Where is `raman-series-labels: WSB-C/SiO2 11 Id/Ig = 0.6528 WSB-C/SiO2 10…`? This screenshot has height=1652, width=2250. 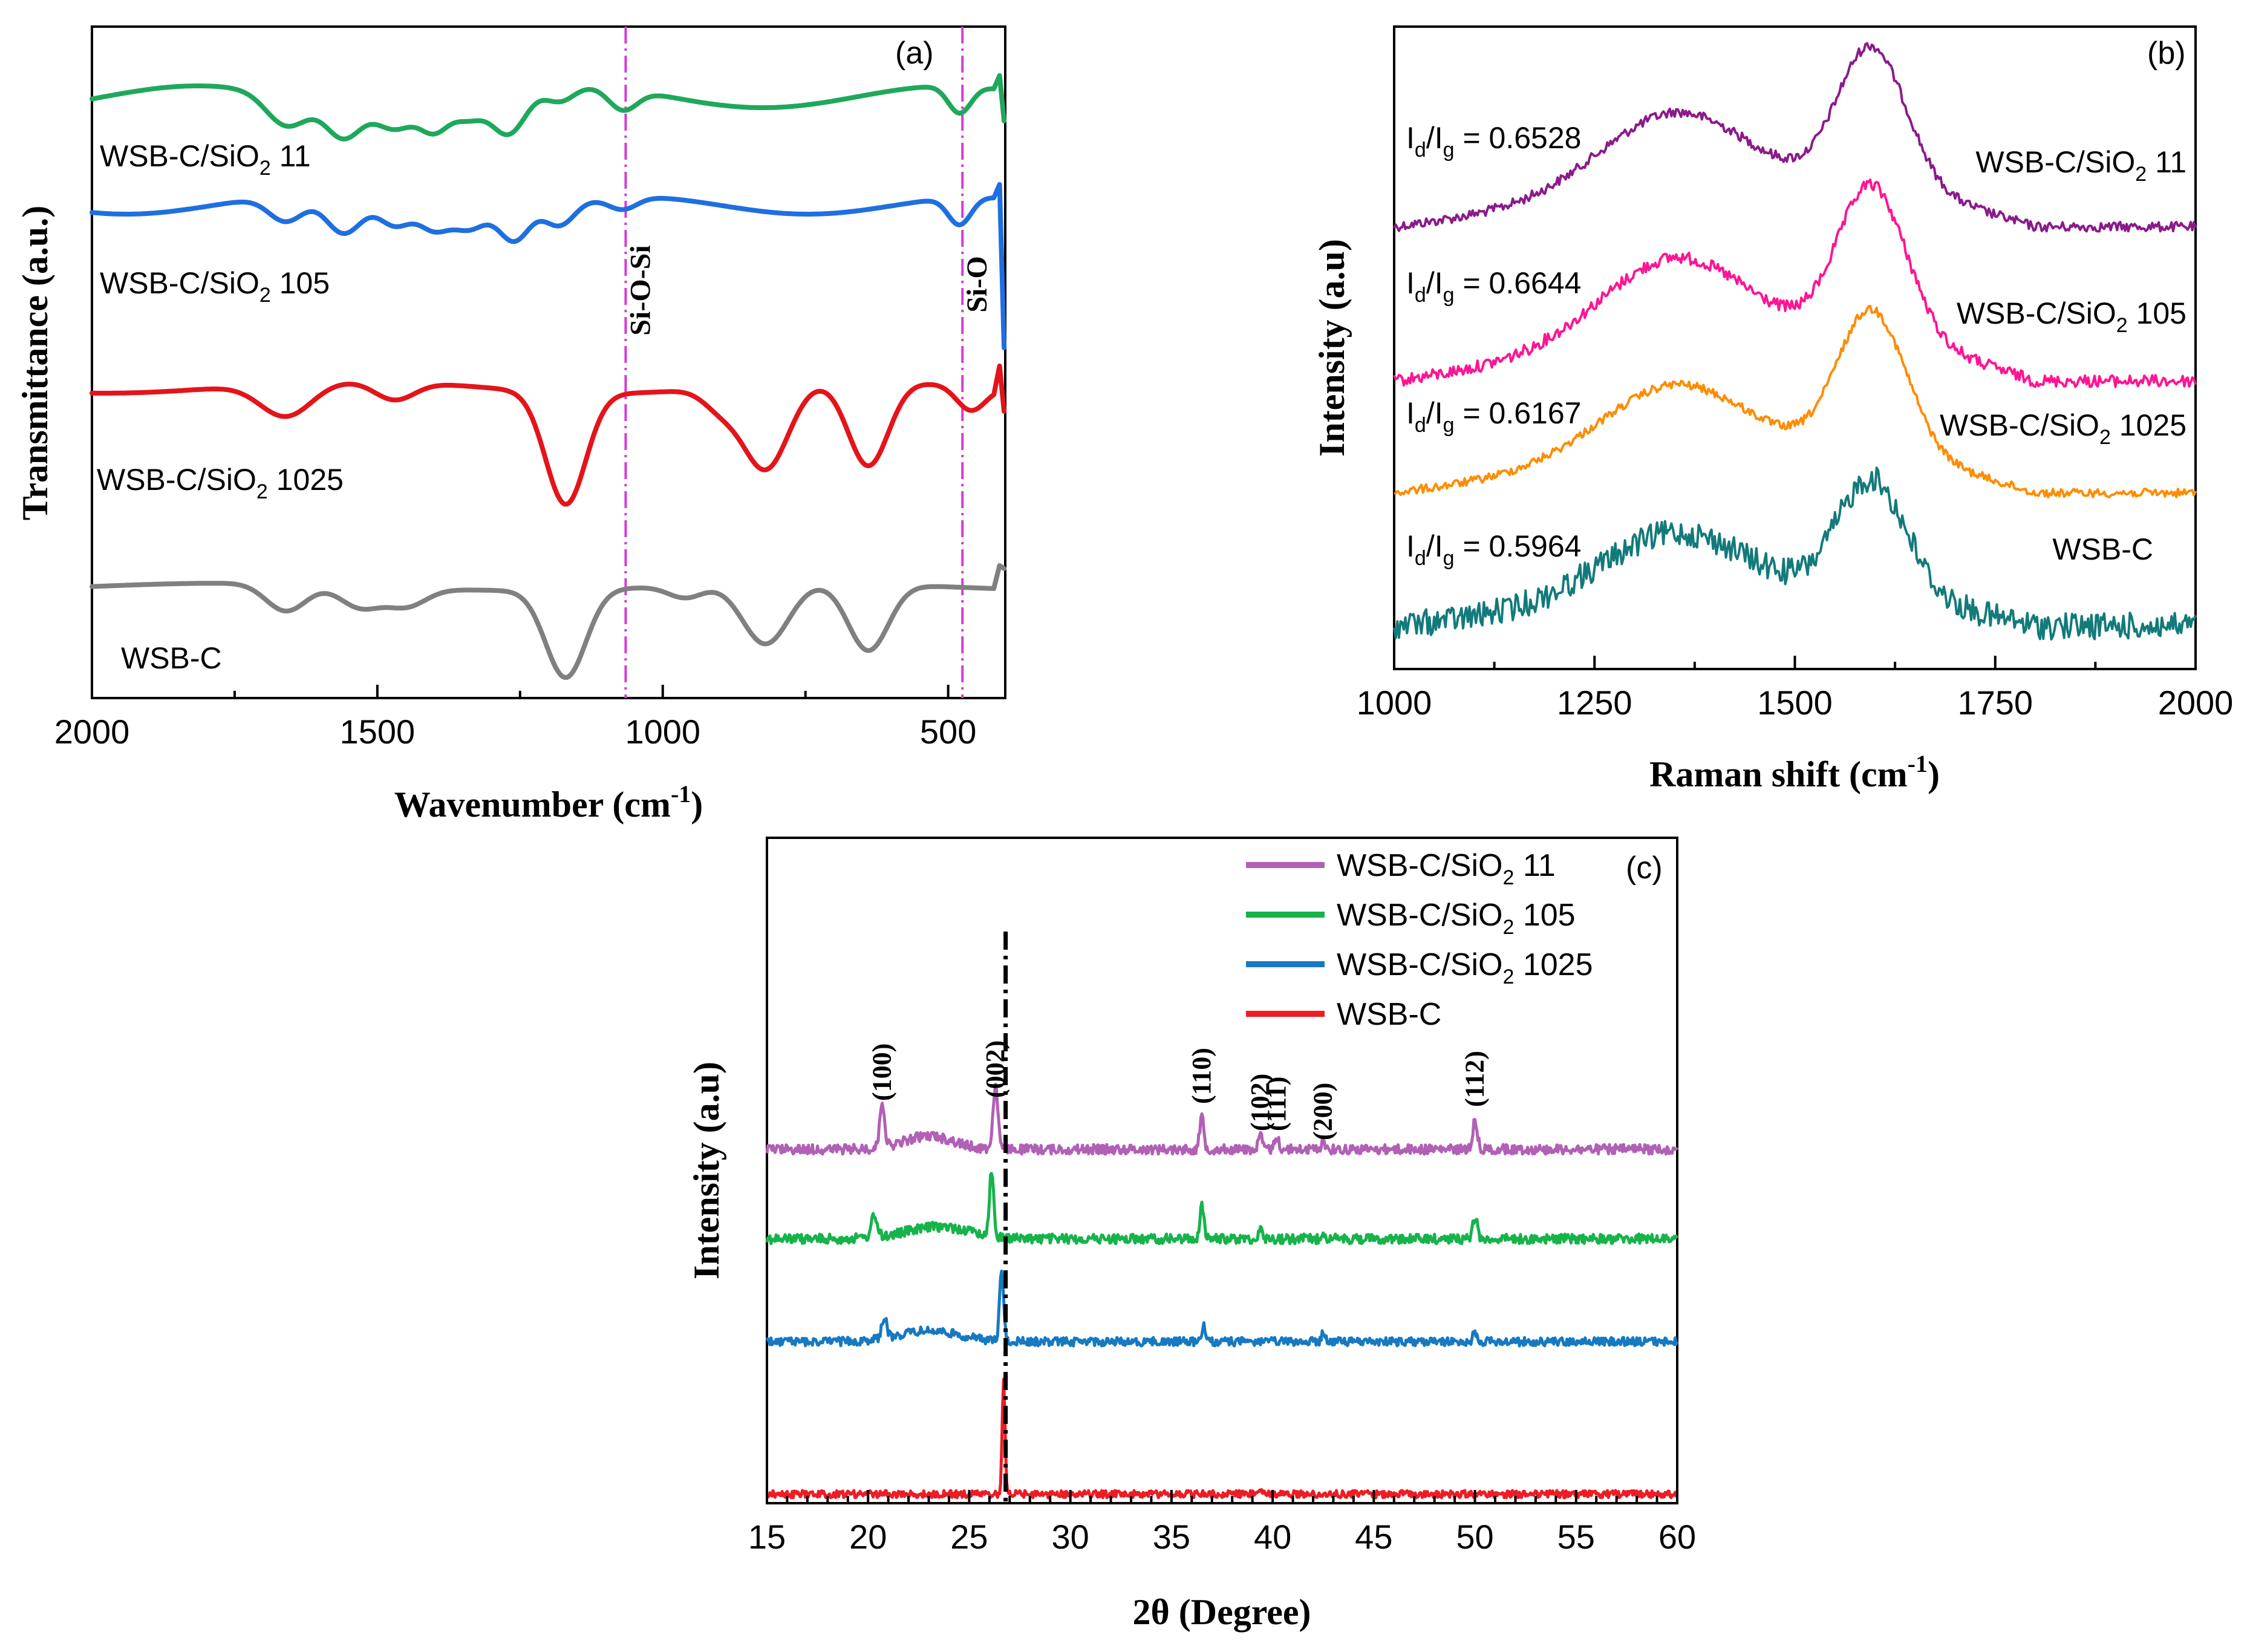 raman-series-labels: WSB-C/SiO2 11 Id/Ig = 0.6528 WSB-C/SiO2 10… is located at coordinates (1796, 345).